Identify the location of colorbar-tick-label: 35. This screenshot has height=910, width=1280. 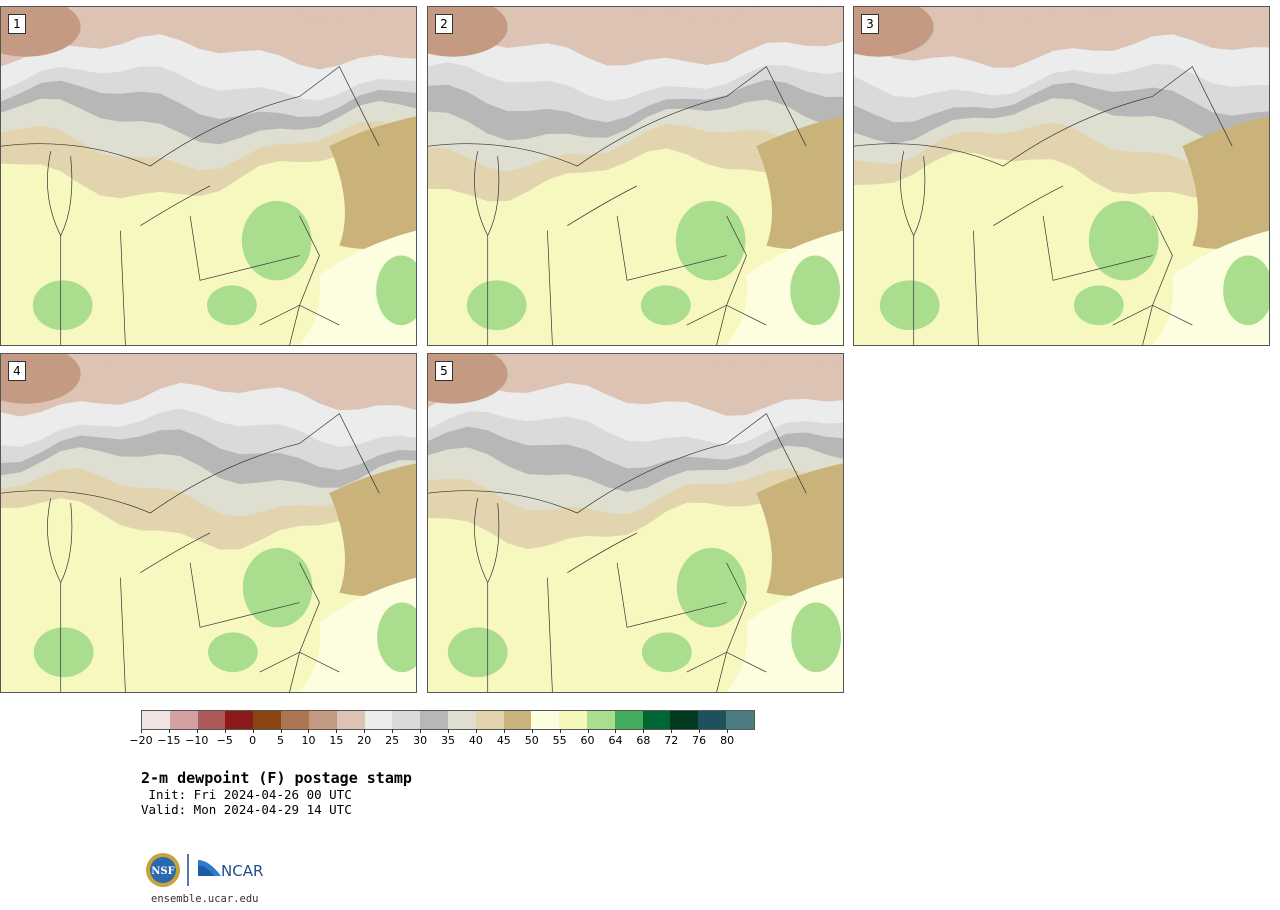
(448, 740).